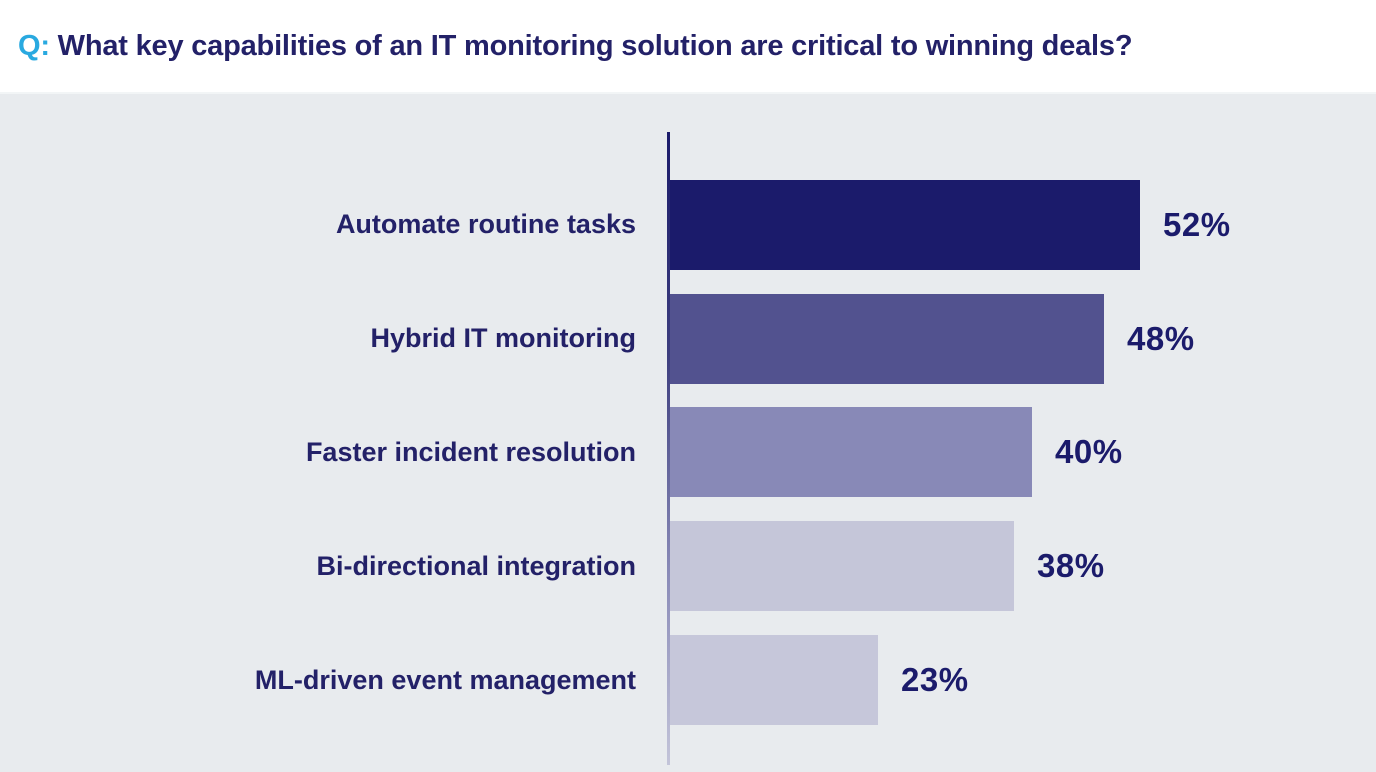 The height and width of the screenshot is (772, 1376). I want to click on category-label: ML-driven event management, so click(445, 679).